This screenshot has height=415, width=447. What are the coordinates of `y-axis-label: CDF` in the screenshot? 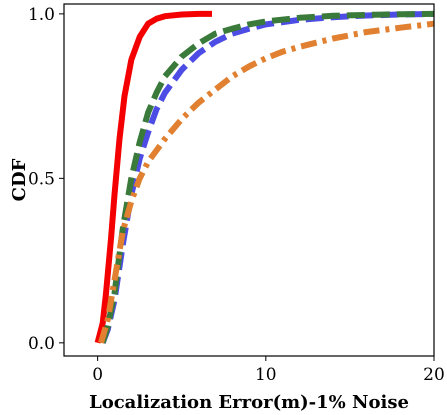 It's located at (19, 179).